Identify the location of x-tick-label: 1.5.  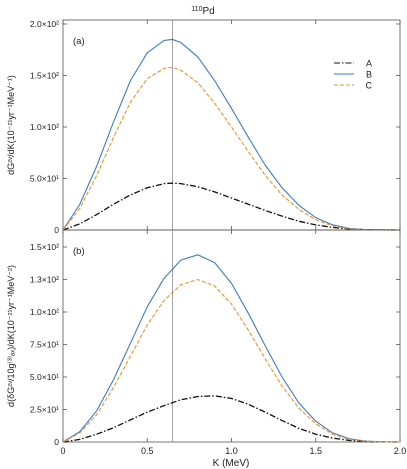
(315, 451).